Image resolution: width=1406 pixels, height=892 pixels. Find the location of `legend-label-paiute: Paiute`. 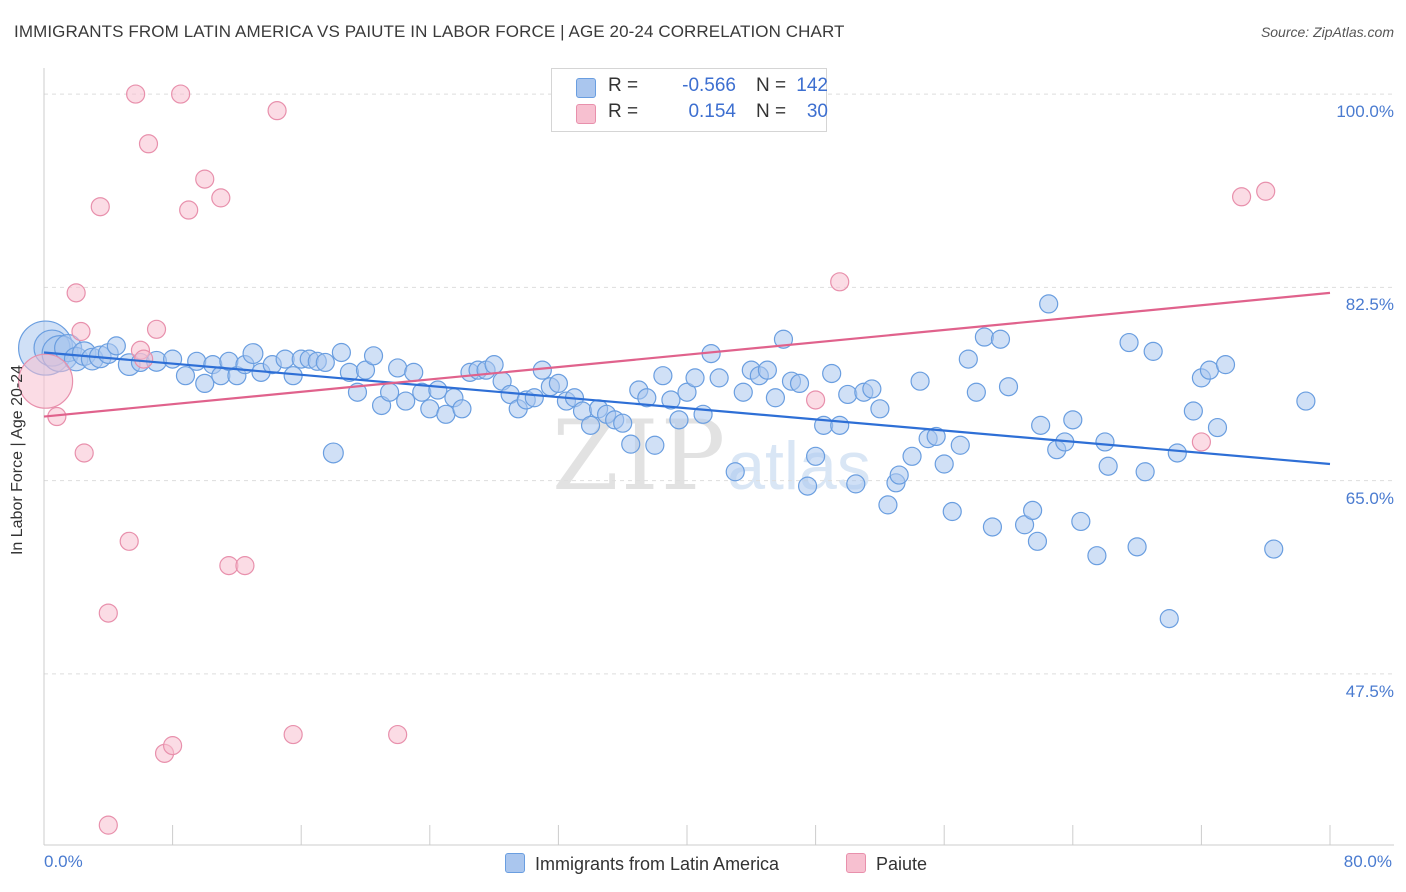

legend-label-paiute: Paiute is located at coordinates (902, 864).